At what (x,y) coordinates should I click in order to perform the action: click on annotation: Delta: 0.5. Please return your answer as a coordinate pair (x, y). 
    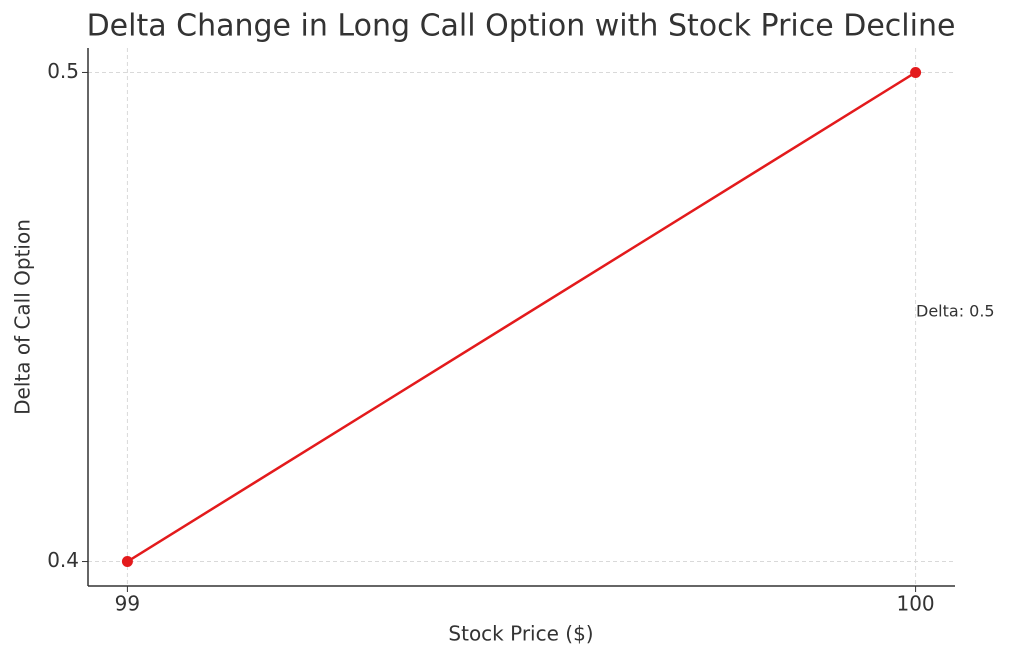
    Looking at the image, I should click on (955, 311).